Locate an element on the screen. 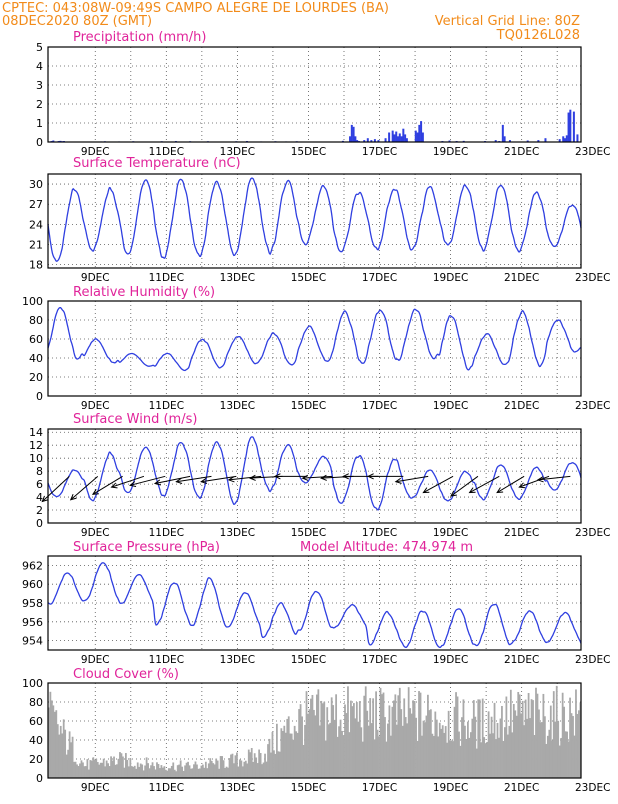  precip-xtick-label: 9DEC is located at coordinates (95, 152).